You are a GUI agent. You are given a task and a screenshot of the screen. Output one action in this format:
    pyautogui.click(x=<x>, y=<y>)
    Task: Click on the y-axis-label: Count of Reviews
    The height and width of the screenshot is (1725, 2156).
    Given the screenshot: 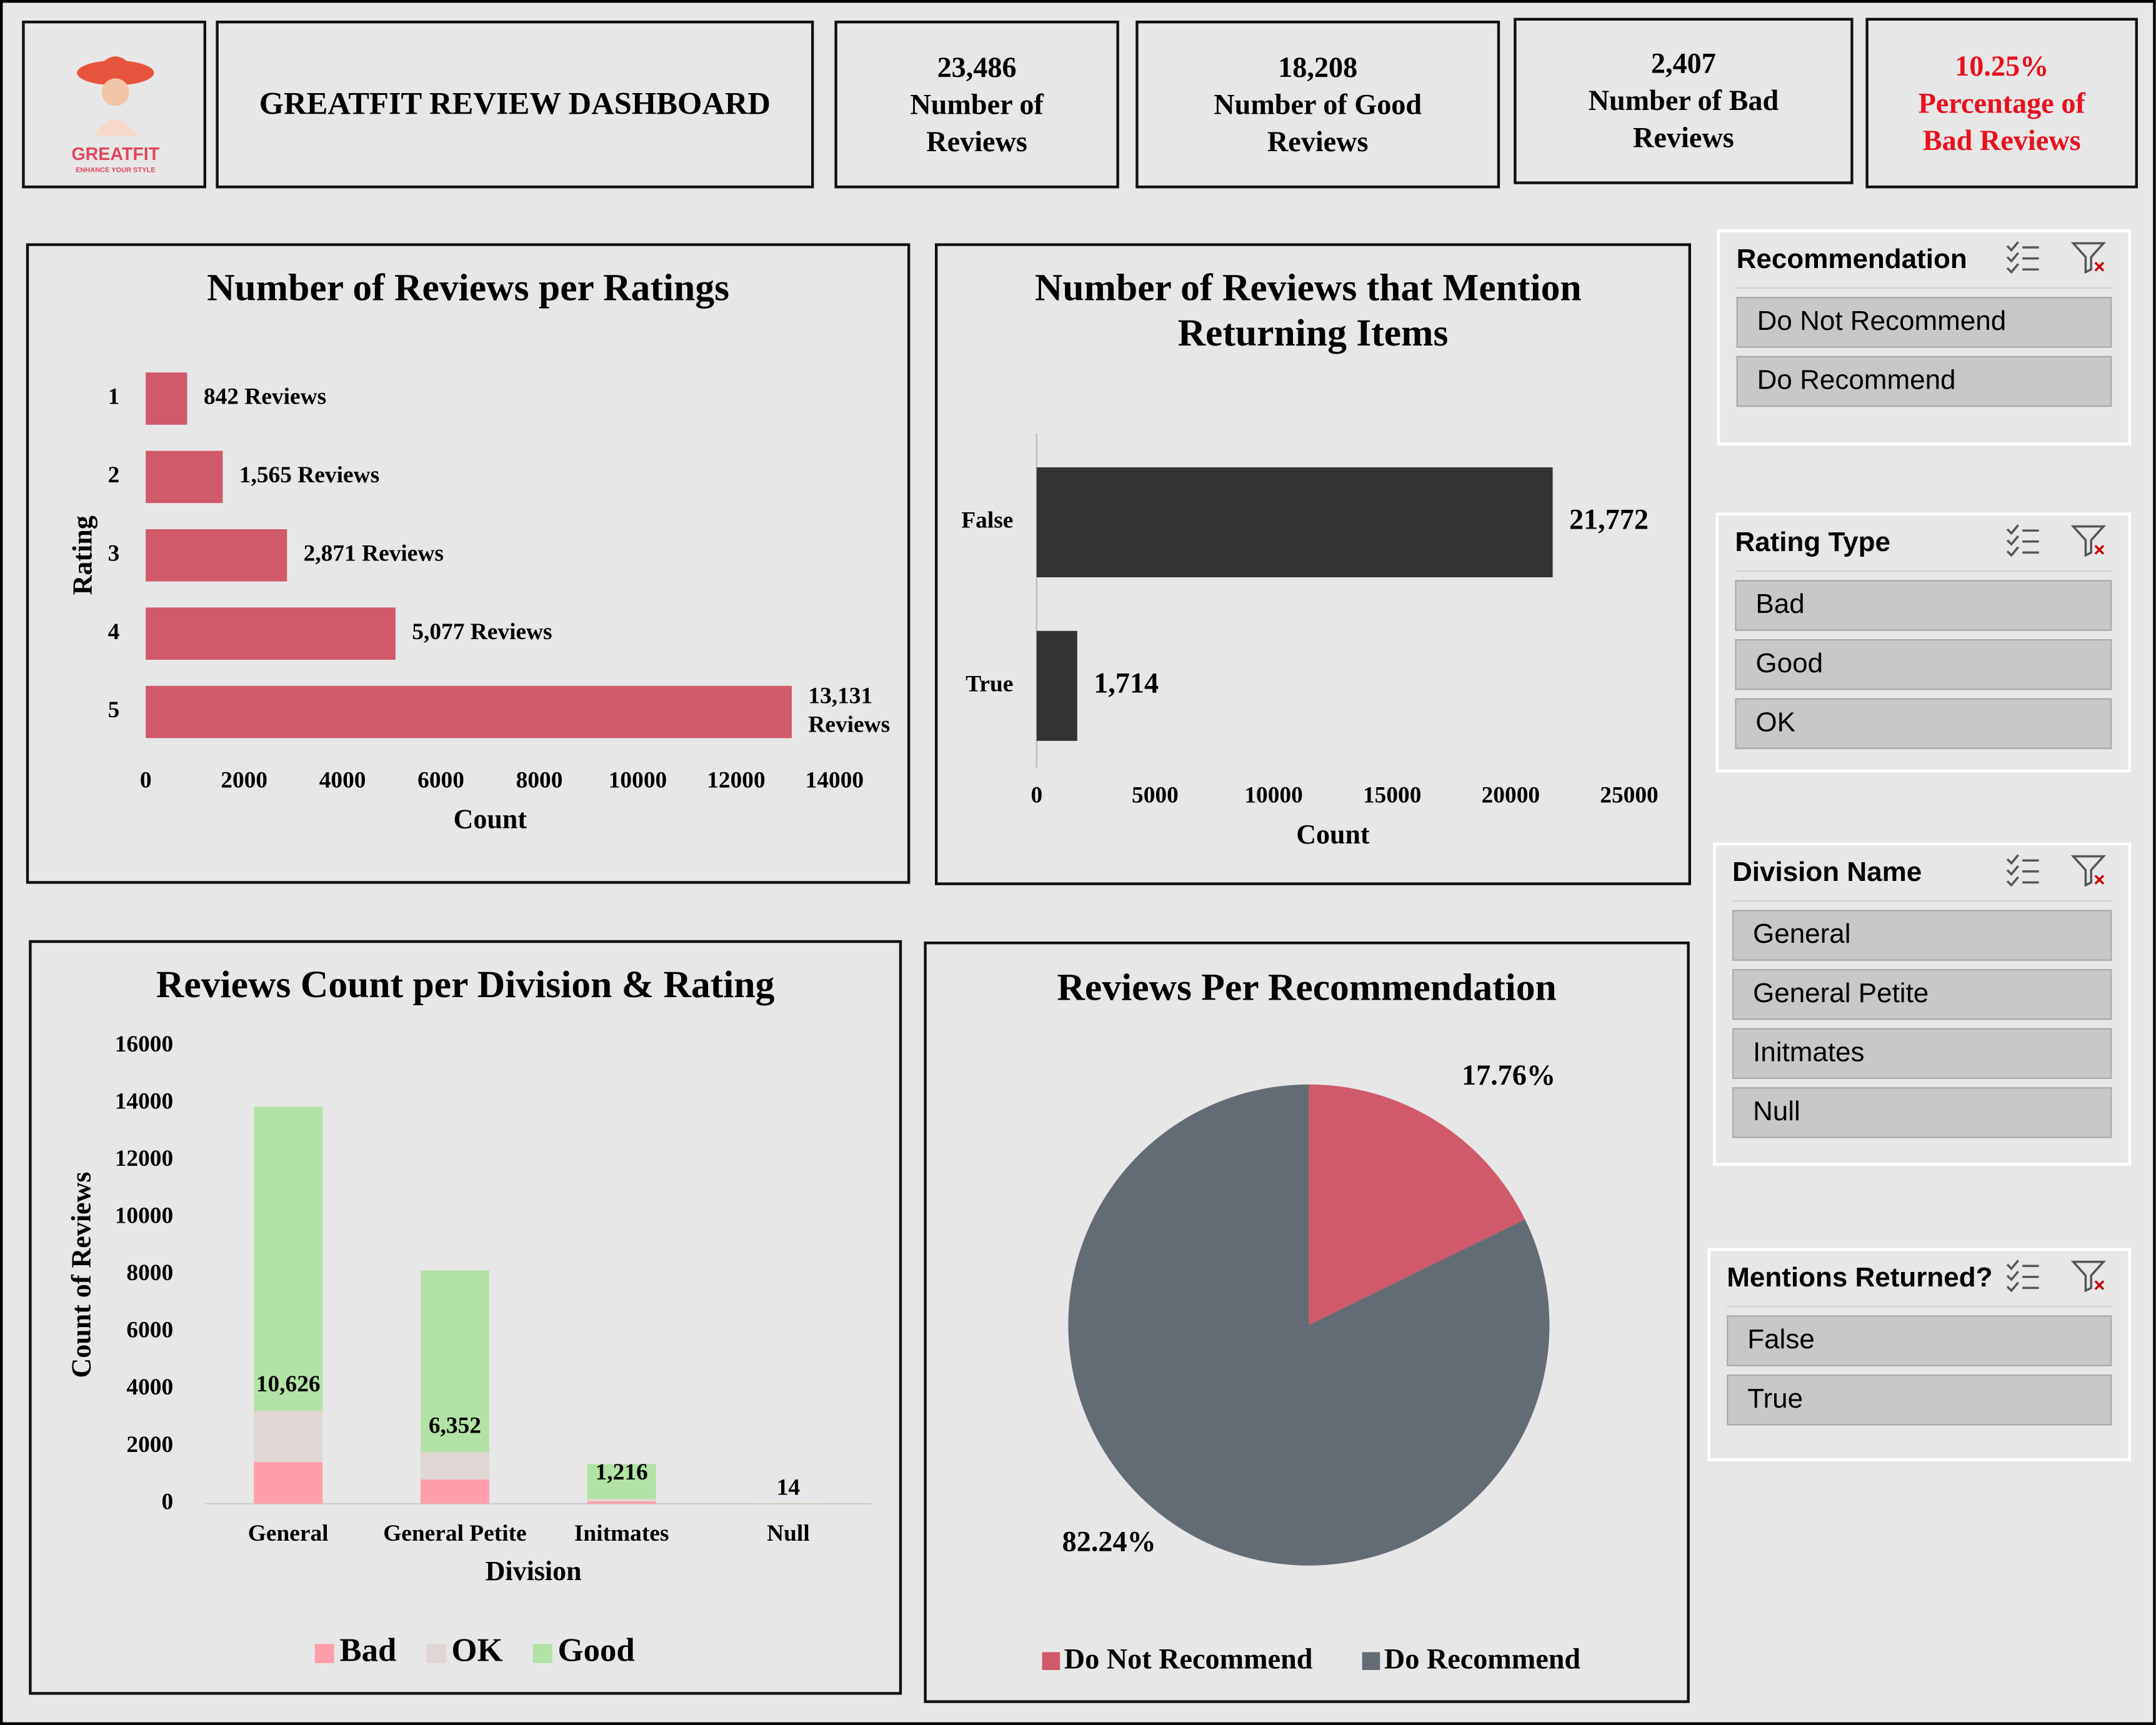 What is the action you would take?
    pyautogui.click(x=81, y=1275)
    